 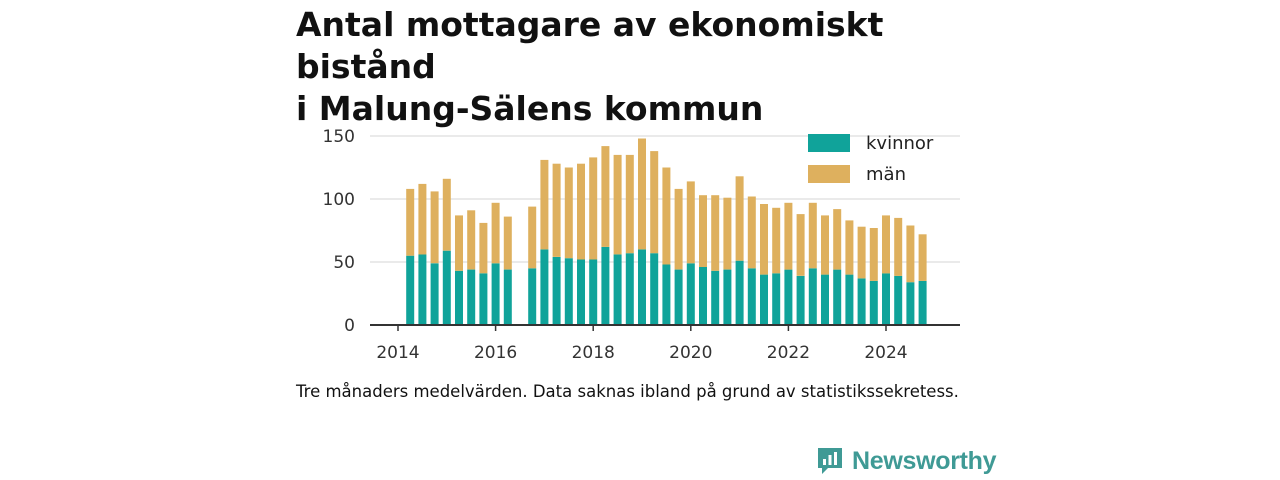 I want to click on y-tick-label: 0, so click(x=349, y=326).